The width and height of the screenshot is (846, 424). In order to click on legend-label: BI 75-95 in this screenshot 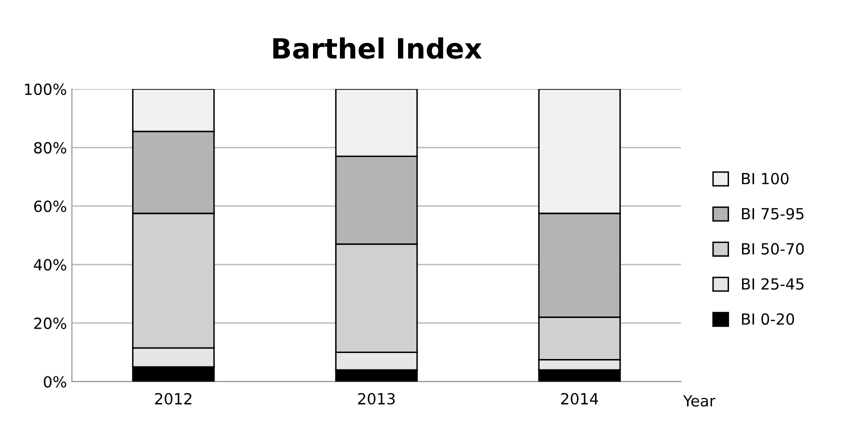, I will do `click(773, 214)`.